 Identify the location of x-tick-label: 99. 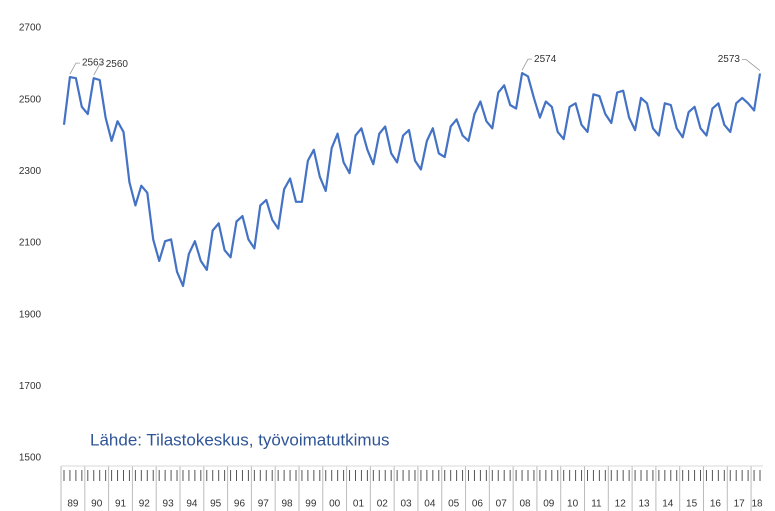
(311, 504).